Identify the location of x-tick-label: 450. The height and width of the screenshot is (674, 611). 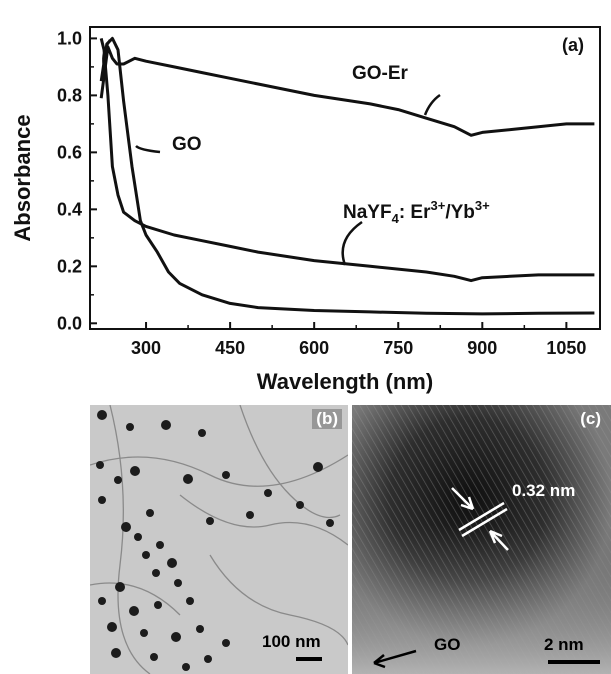
(230, 348).